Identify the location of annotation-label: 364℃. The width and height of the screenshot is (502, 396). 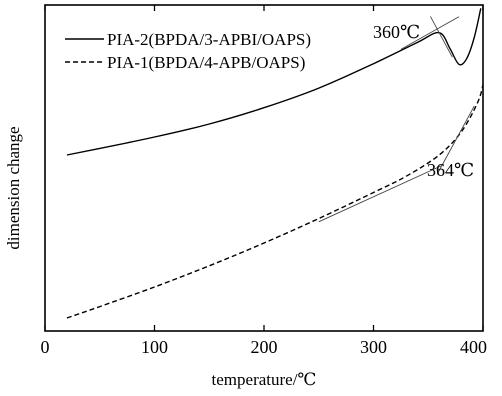
(450, 170).